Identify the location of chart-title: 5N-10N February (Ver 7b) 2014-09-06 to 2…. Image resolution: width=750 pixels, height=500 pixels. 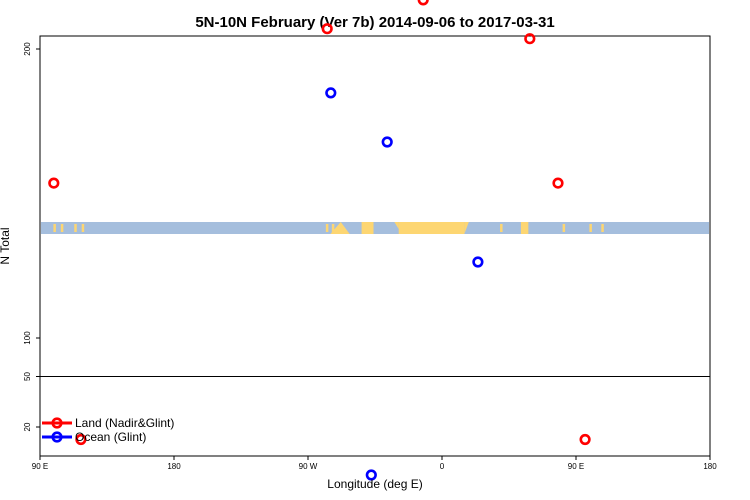
(374, 22).